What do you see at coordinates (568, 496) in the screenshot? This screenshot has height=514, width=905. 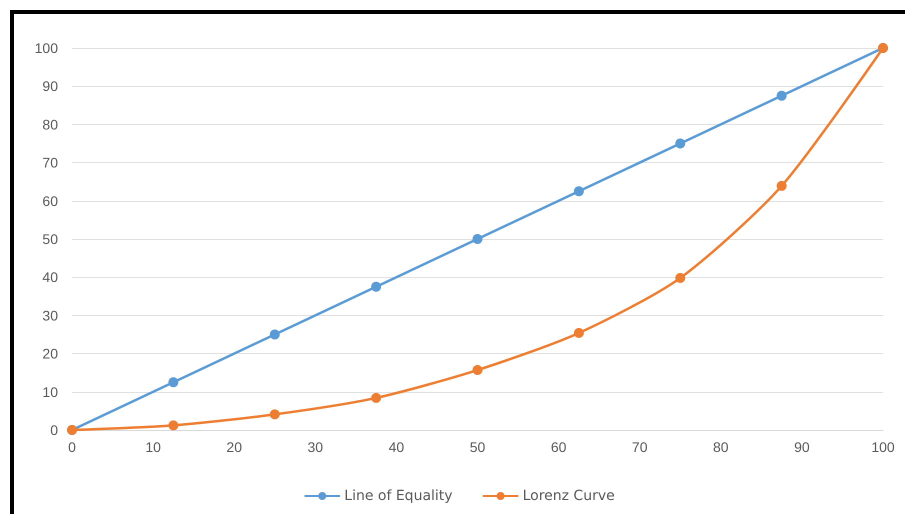 I see `legend-label: Lorenz Curve` at bounding box center [568, 496].